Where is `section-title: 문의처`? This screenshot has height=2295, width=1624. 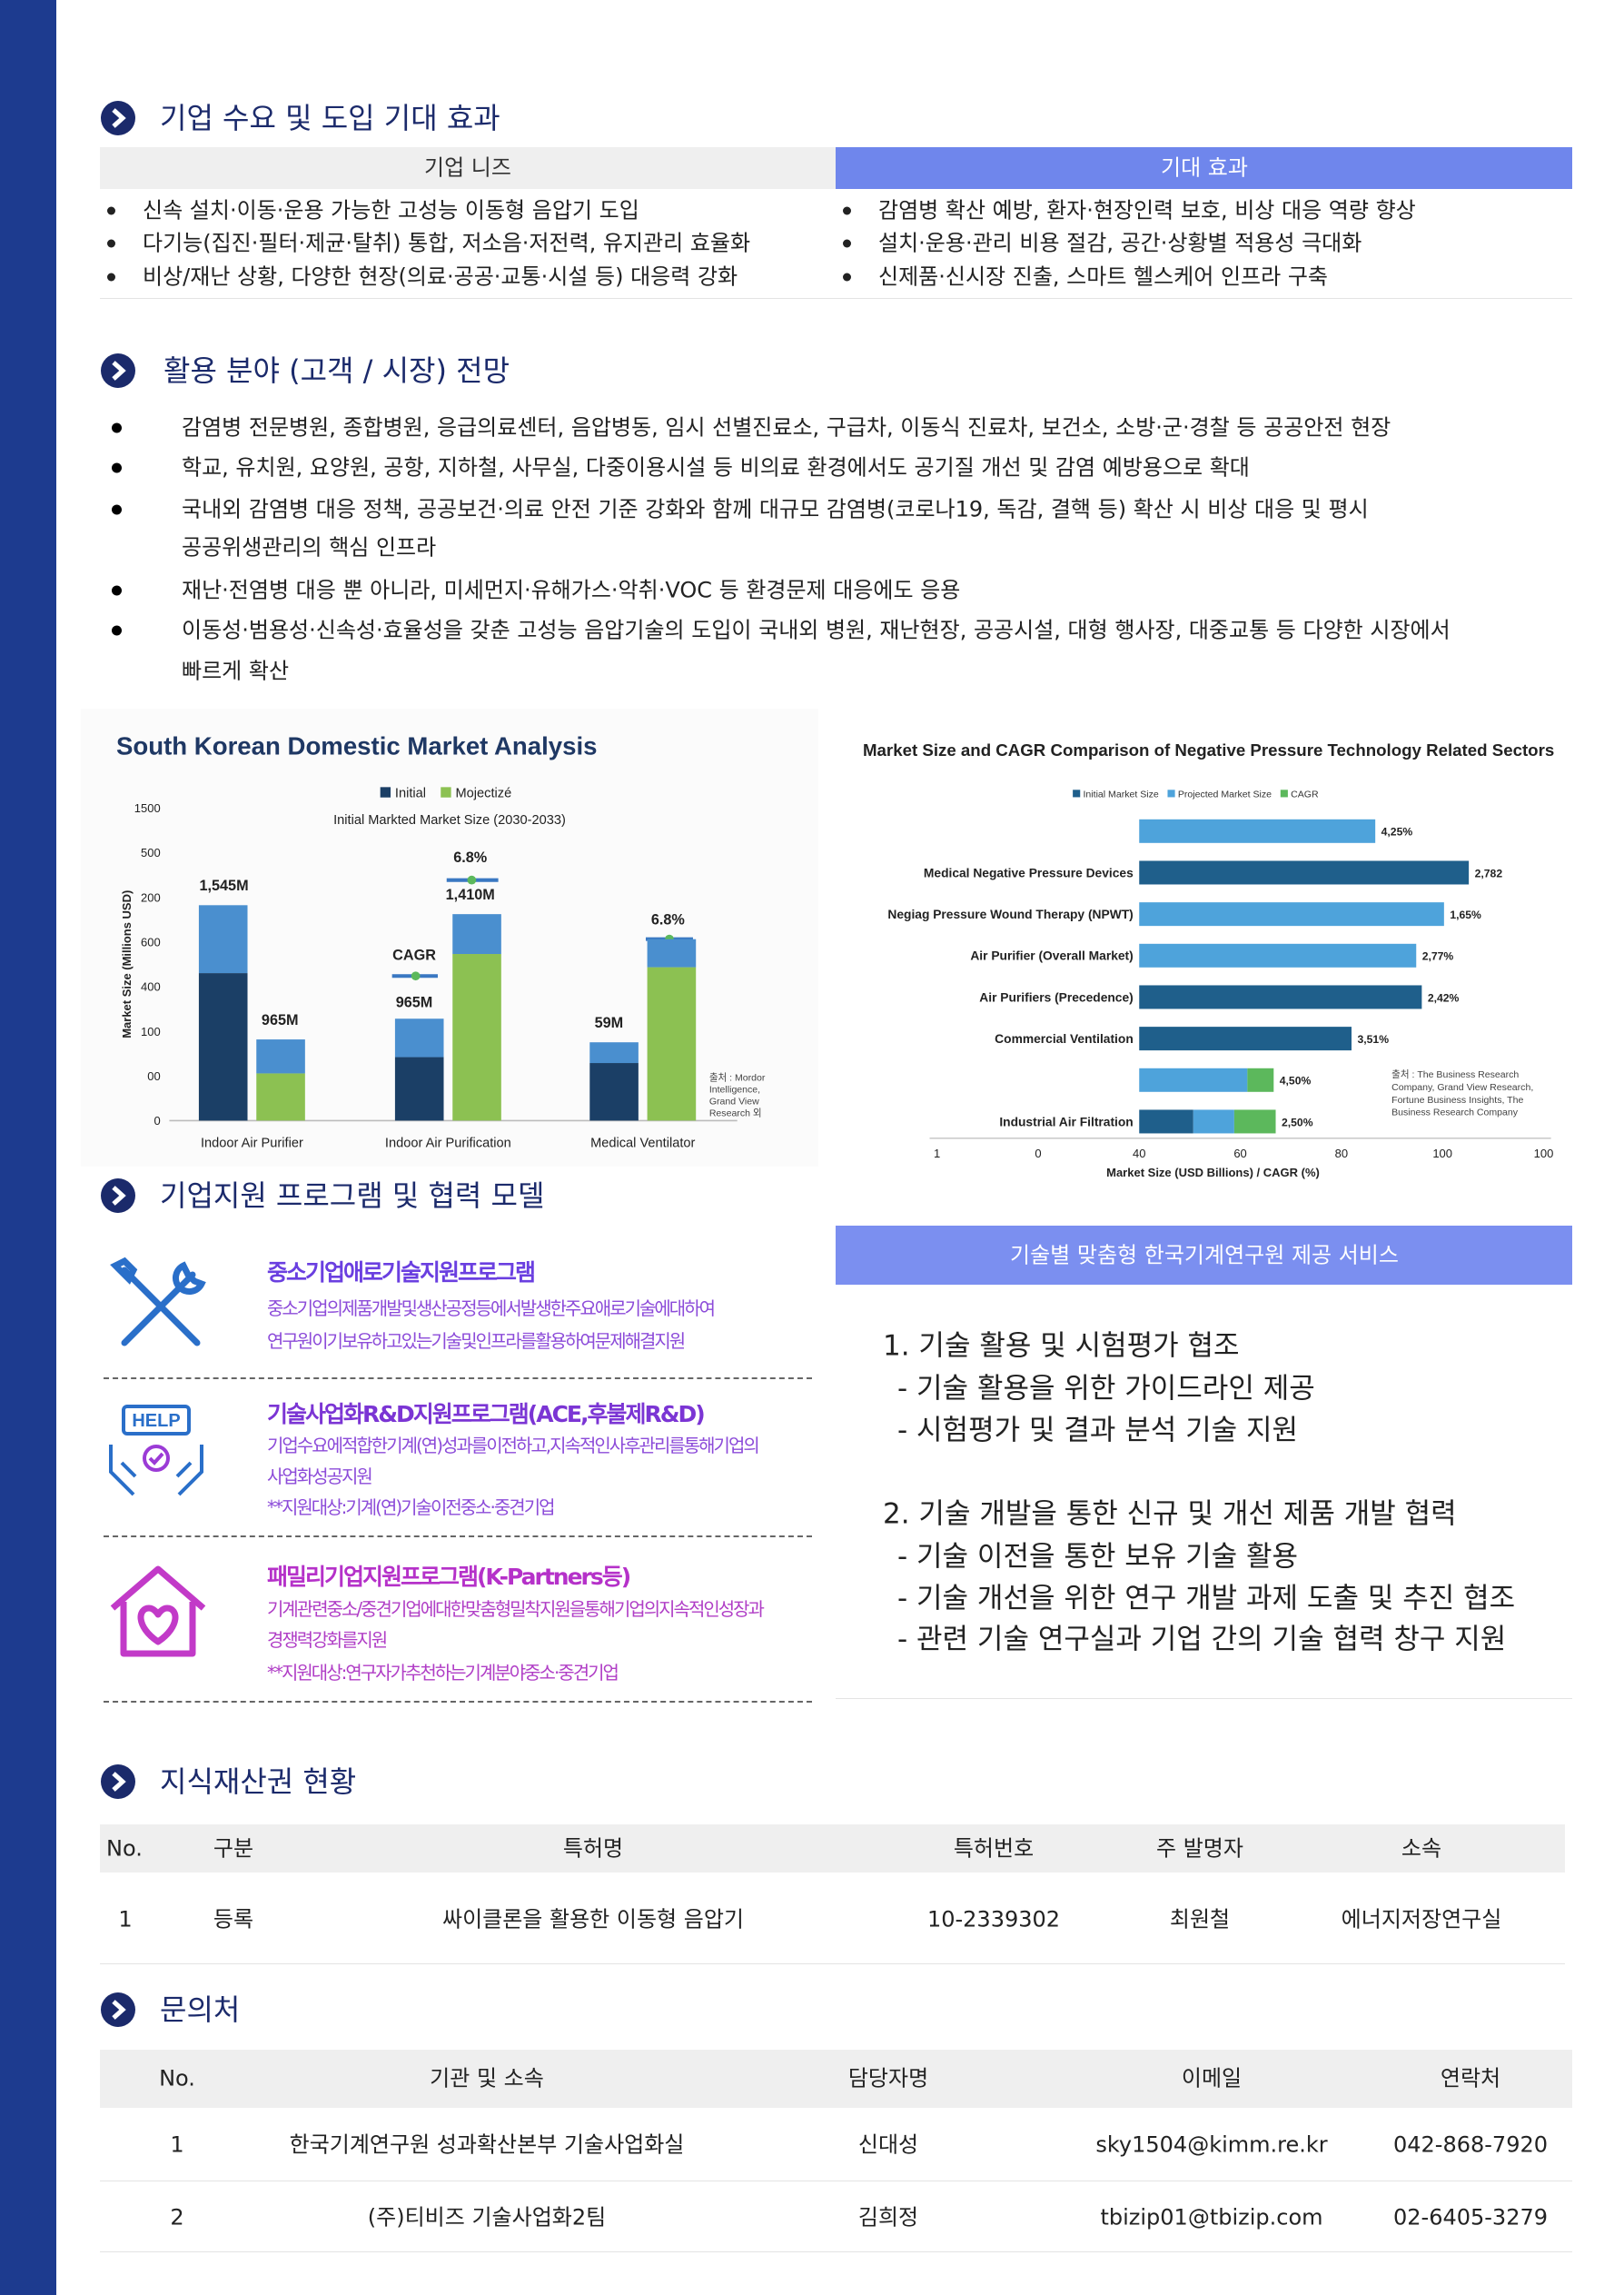
section-title: 문의처 is located at coordinates (200, 2010).